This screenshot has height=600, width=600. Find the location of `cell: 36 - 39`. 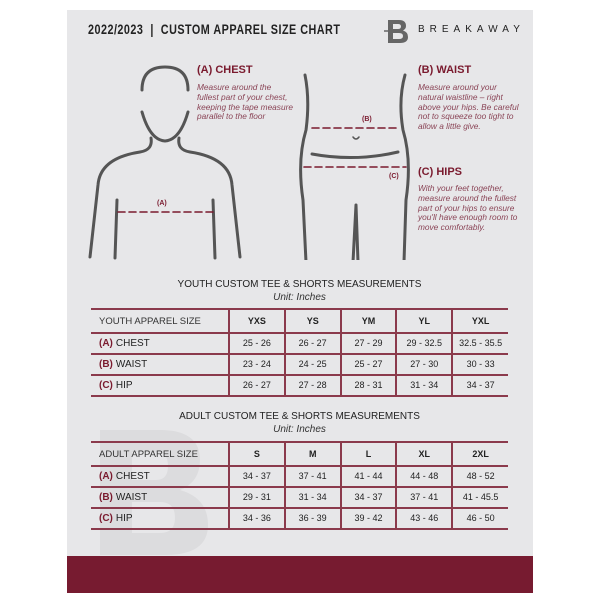

cell: 36 - 39 is located at coordinates (312, 518).